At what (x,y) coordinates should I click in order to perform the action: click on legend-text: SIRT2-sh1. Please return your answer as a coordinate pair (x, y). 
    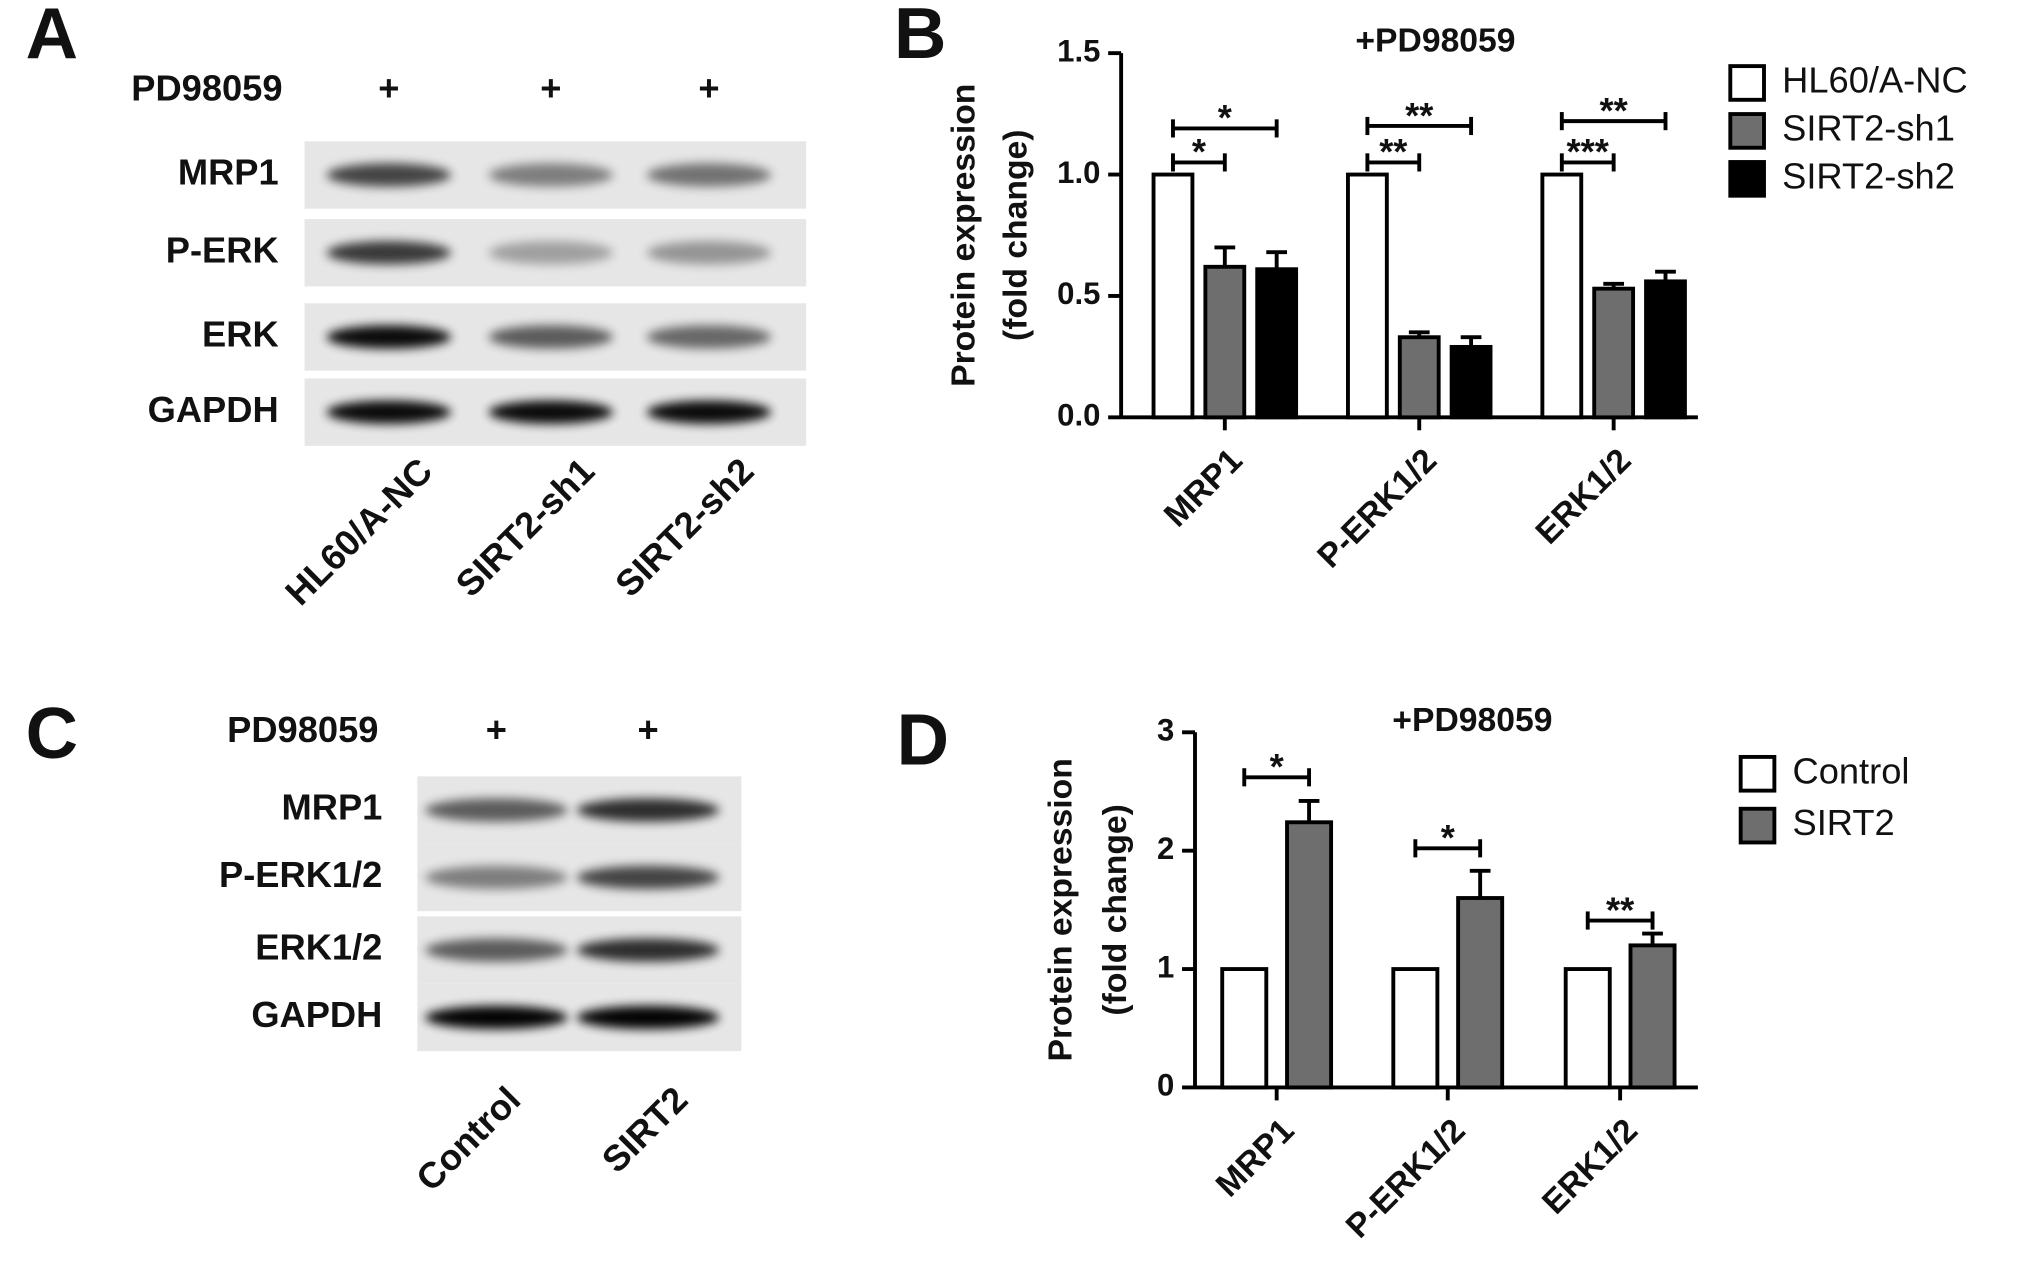
    Looking at the image, I should click on (1868, 128).